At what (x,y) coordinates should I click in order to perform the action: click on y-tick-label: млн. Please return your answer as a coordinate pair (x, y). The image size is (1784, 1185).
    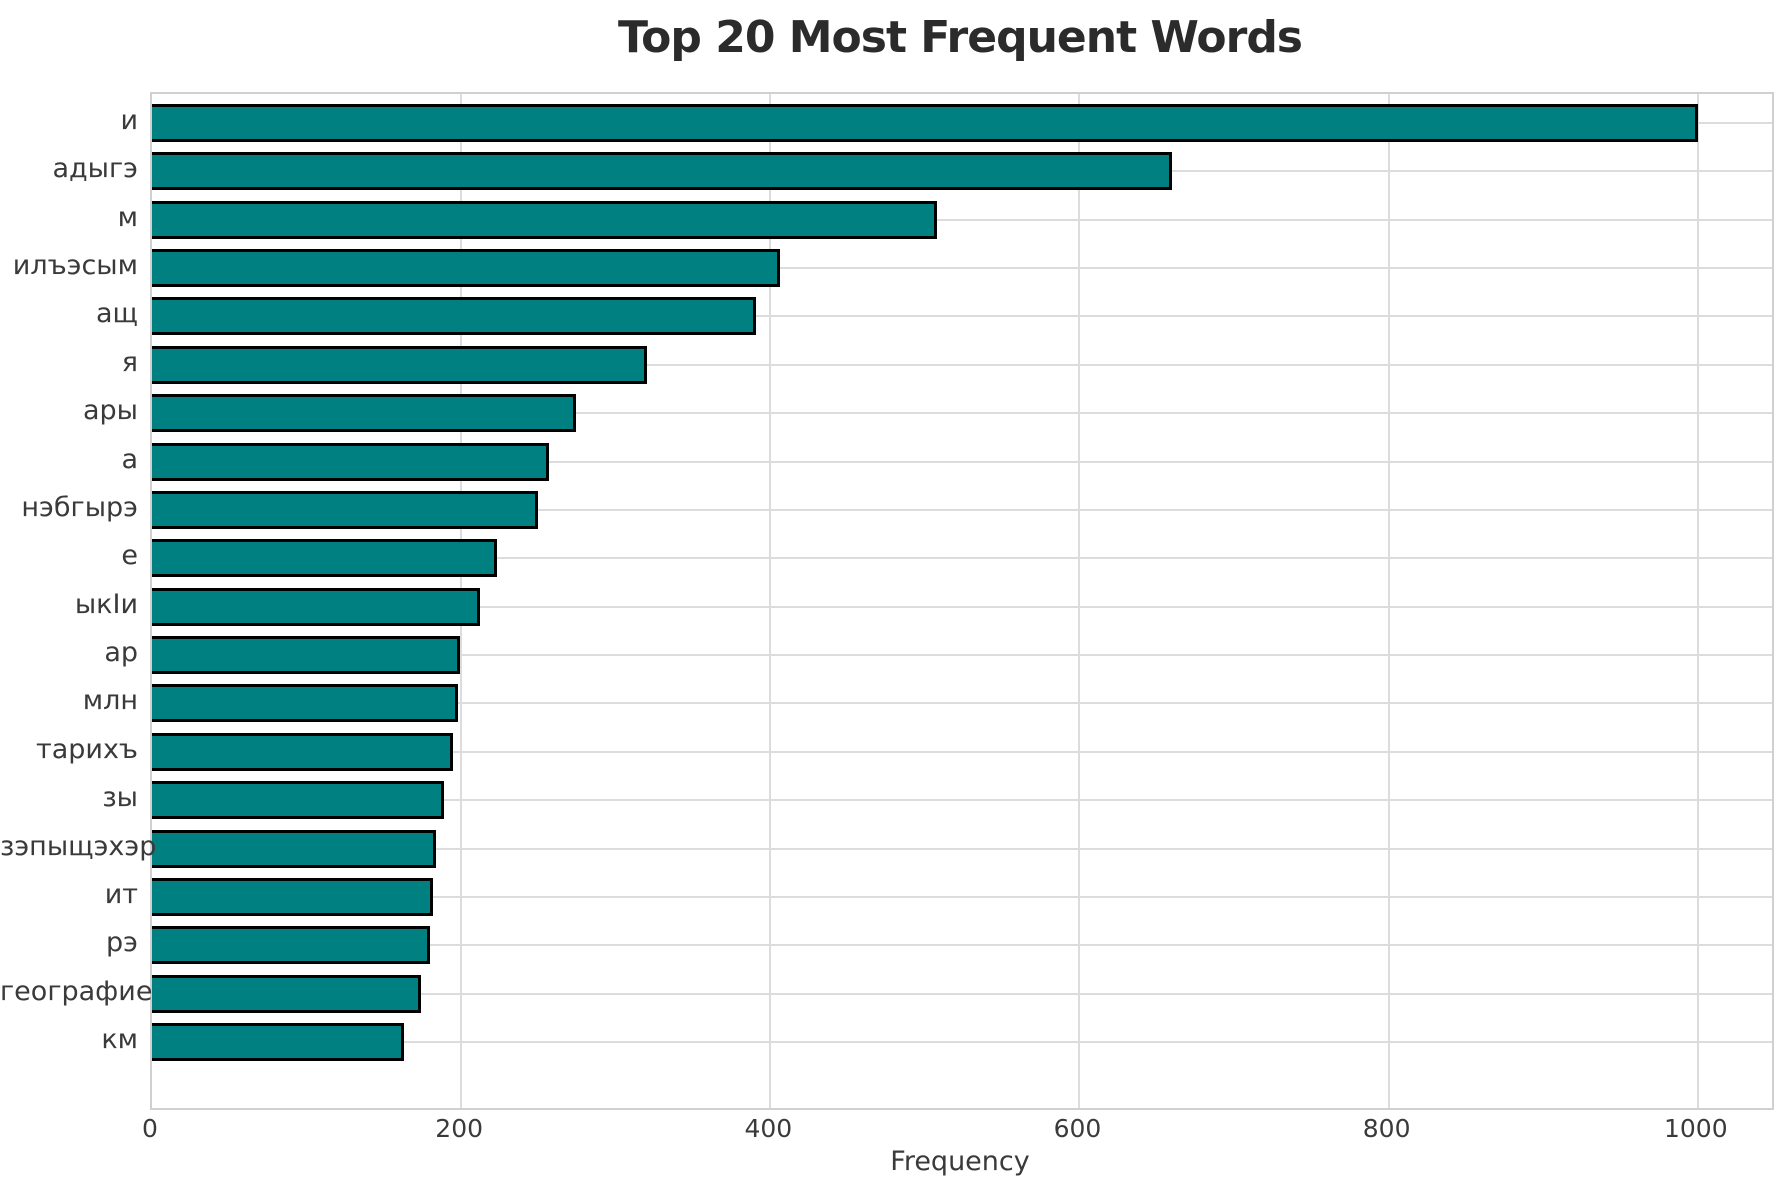
    Looking at the image, I should click on (110, 701).